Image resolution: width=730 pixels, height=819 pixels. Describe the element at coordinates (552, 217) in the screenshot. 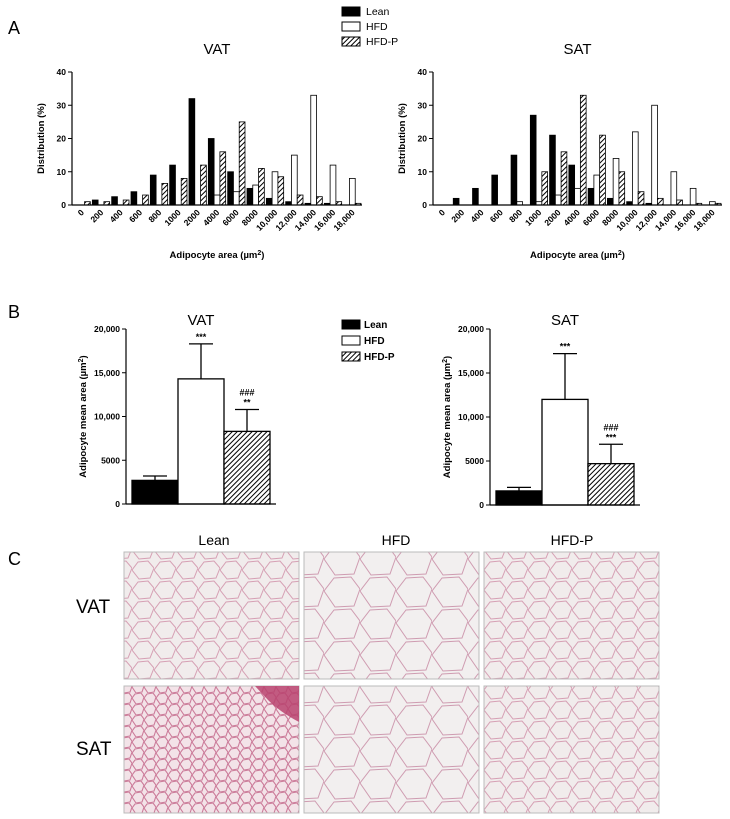

I see `x-tick-label: 2000` at that location.